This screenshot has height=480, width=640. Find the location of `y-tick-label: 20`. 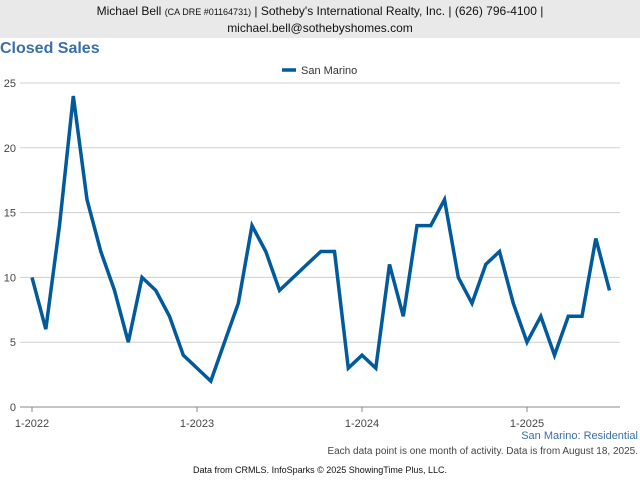

y-tick-label: 20 is located at coordinates (10, 149).